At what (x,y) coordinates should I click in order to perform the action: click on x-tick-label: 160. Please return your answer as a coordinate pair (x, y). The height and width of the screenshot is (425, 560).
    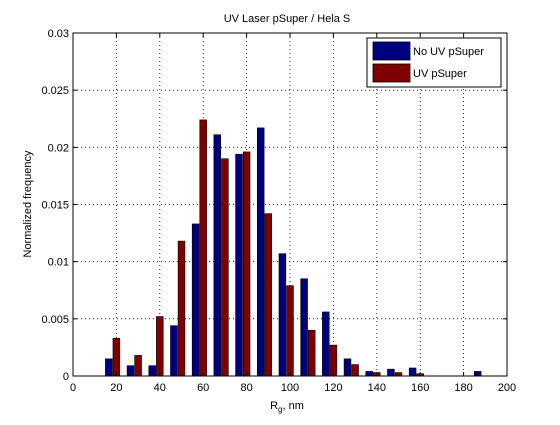
    Looking at the image, I should click on (420, 388).